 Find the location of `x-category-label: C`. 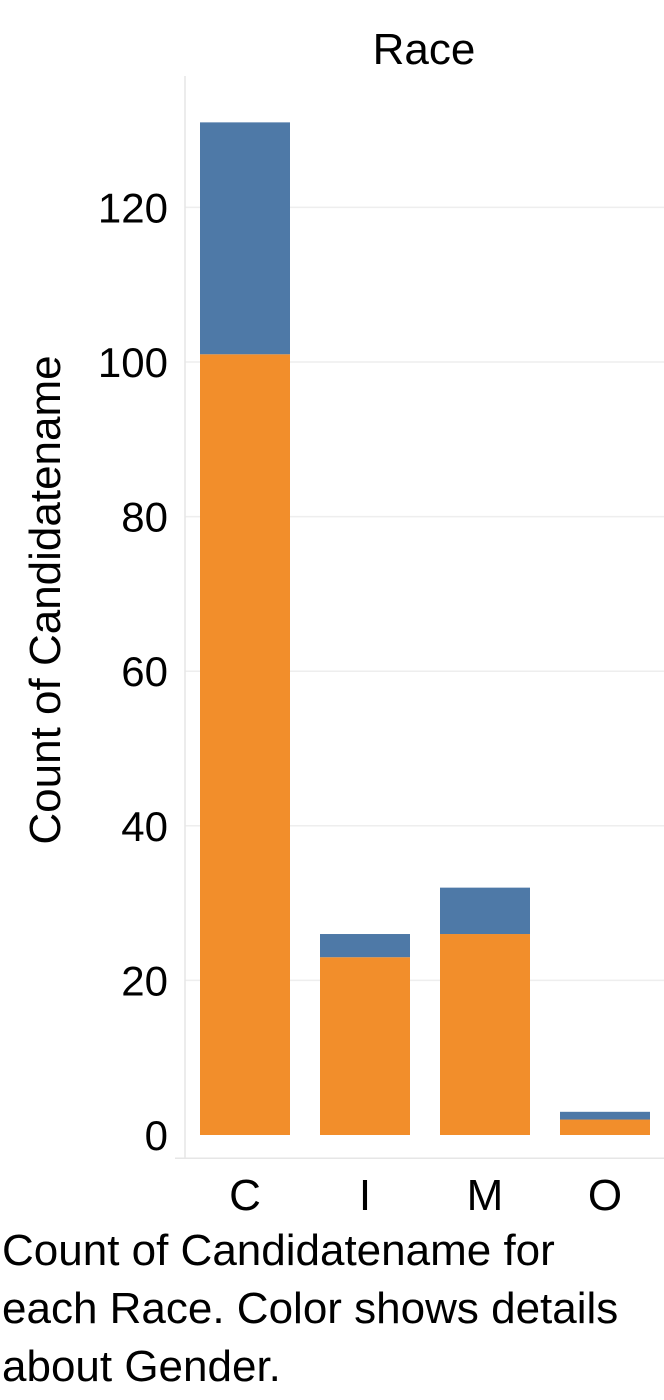

x-category-label: C is located at coordinates (245, 1193).